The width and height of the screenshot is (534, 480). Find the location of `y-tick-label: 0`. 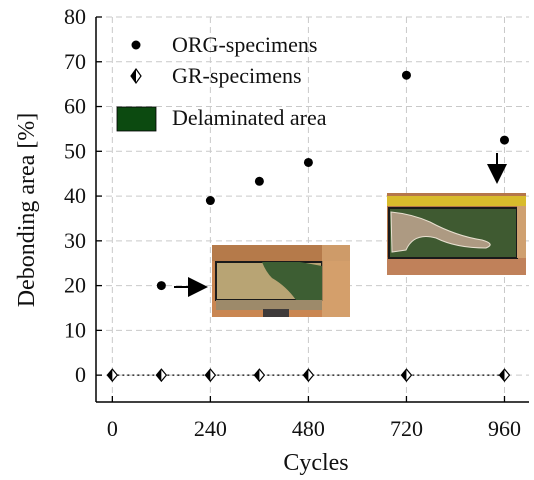

y-tick-label: 0 is located at coordinates (80, 374).